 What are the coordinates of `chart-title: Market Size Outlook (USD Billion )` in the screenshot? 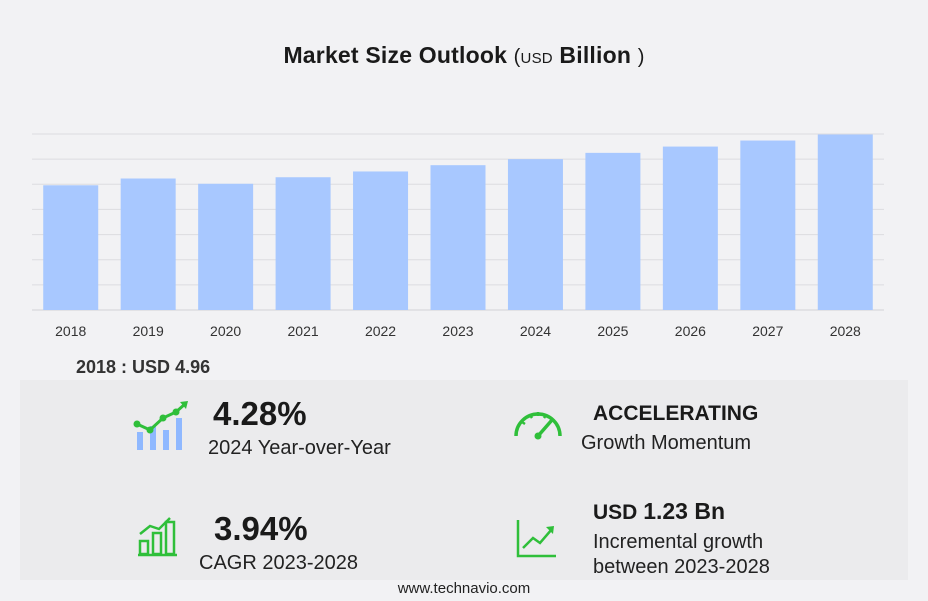 It's located at (464, 55).